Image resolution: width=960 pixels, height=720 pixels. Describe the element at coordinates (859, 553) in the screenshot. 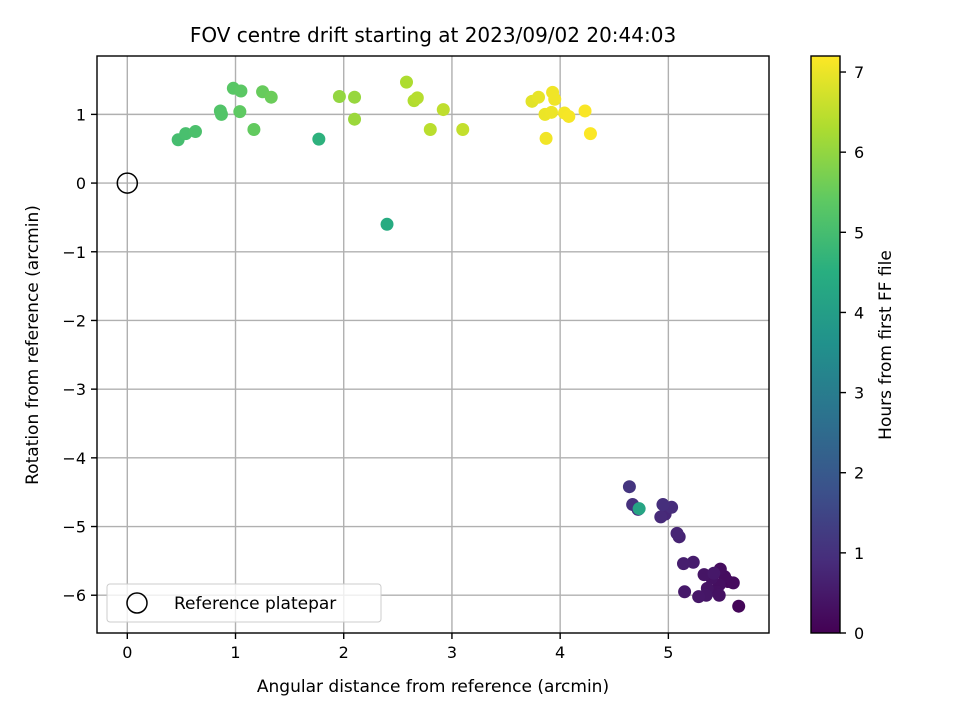

I see `colorbar-tick-label: 1` at that location.